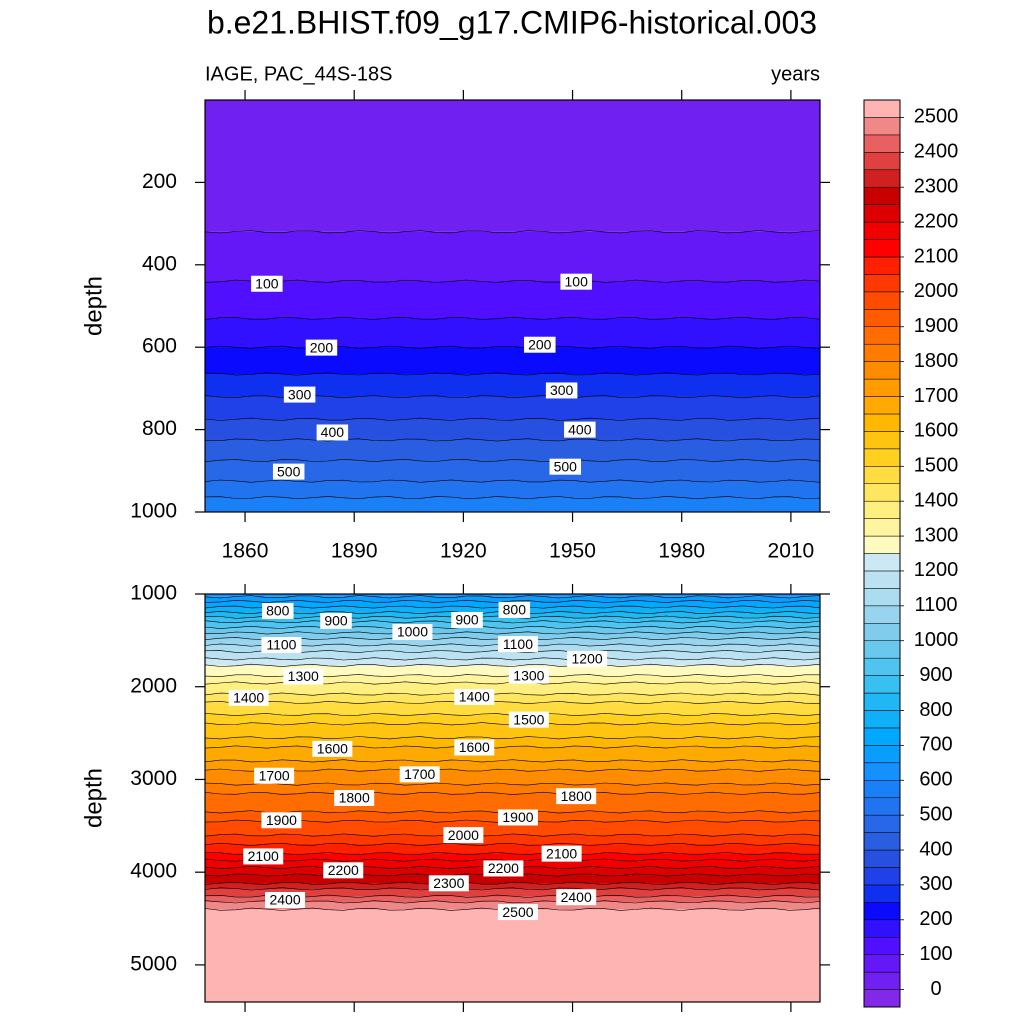  Describe the element at coordinates (936, 221) in the screenshot. I see `colorbar-label: 2200` at that location.